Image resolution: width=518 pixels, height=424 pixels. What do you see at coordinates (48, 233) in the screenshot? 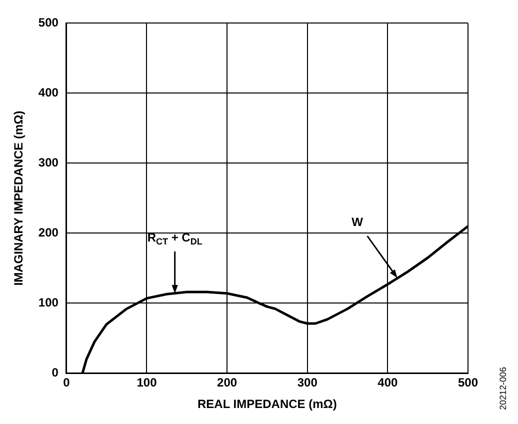
I see `y-tick-label: 200` at bounding box center [48, 233].